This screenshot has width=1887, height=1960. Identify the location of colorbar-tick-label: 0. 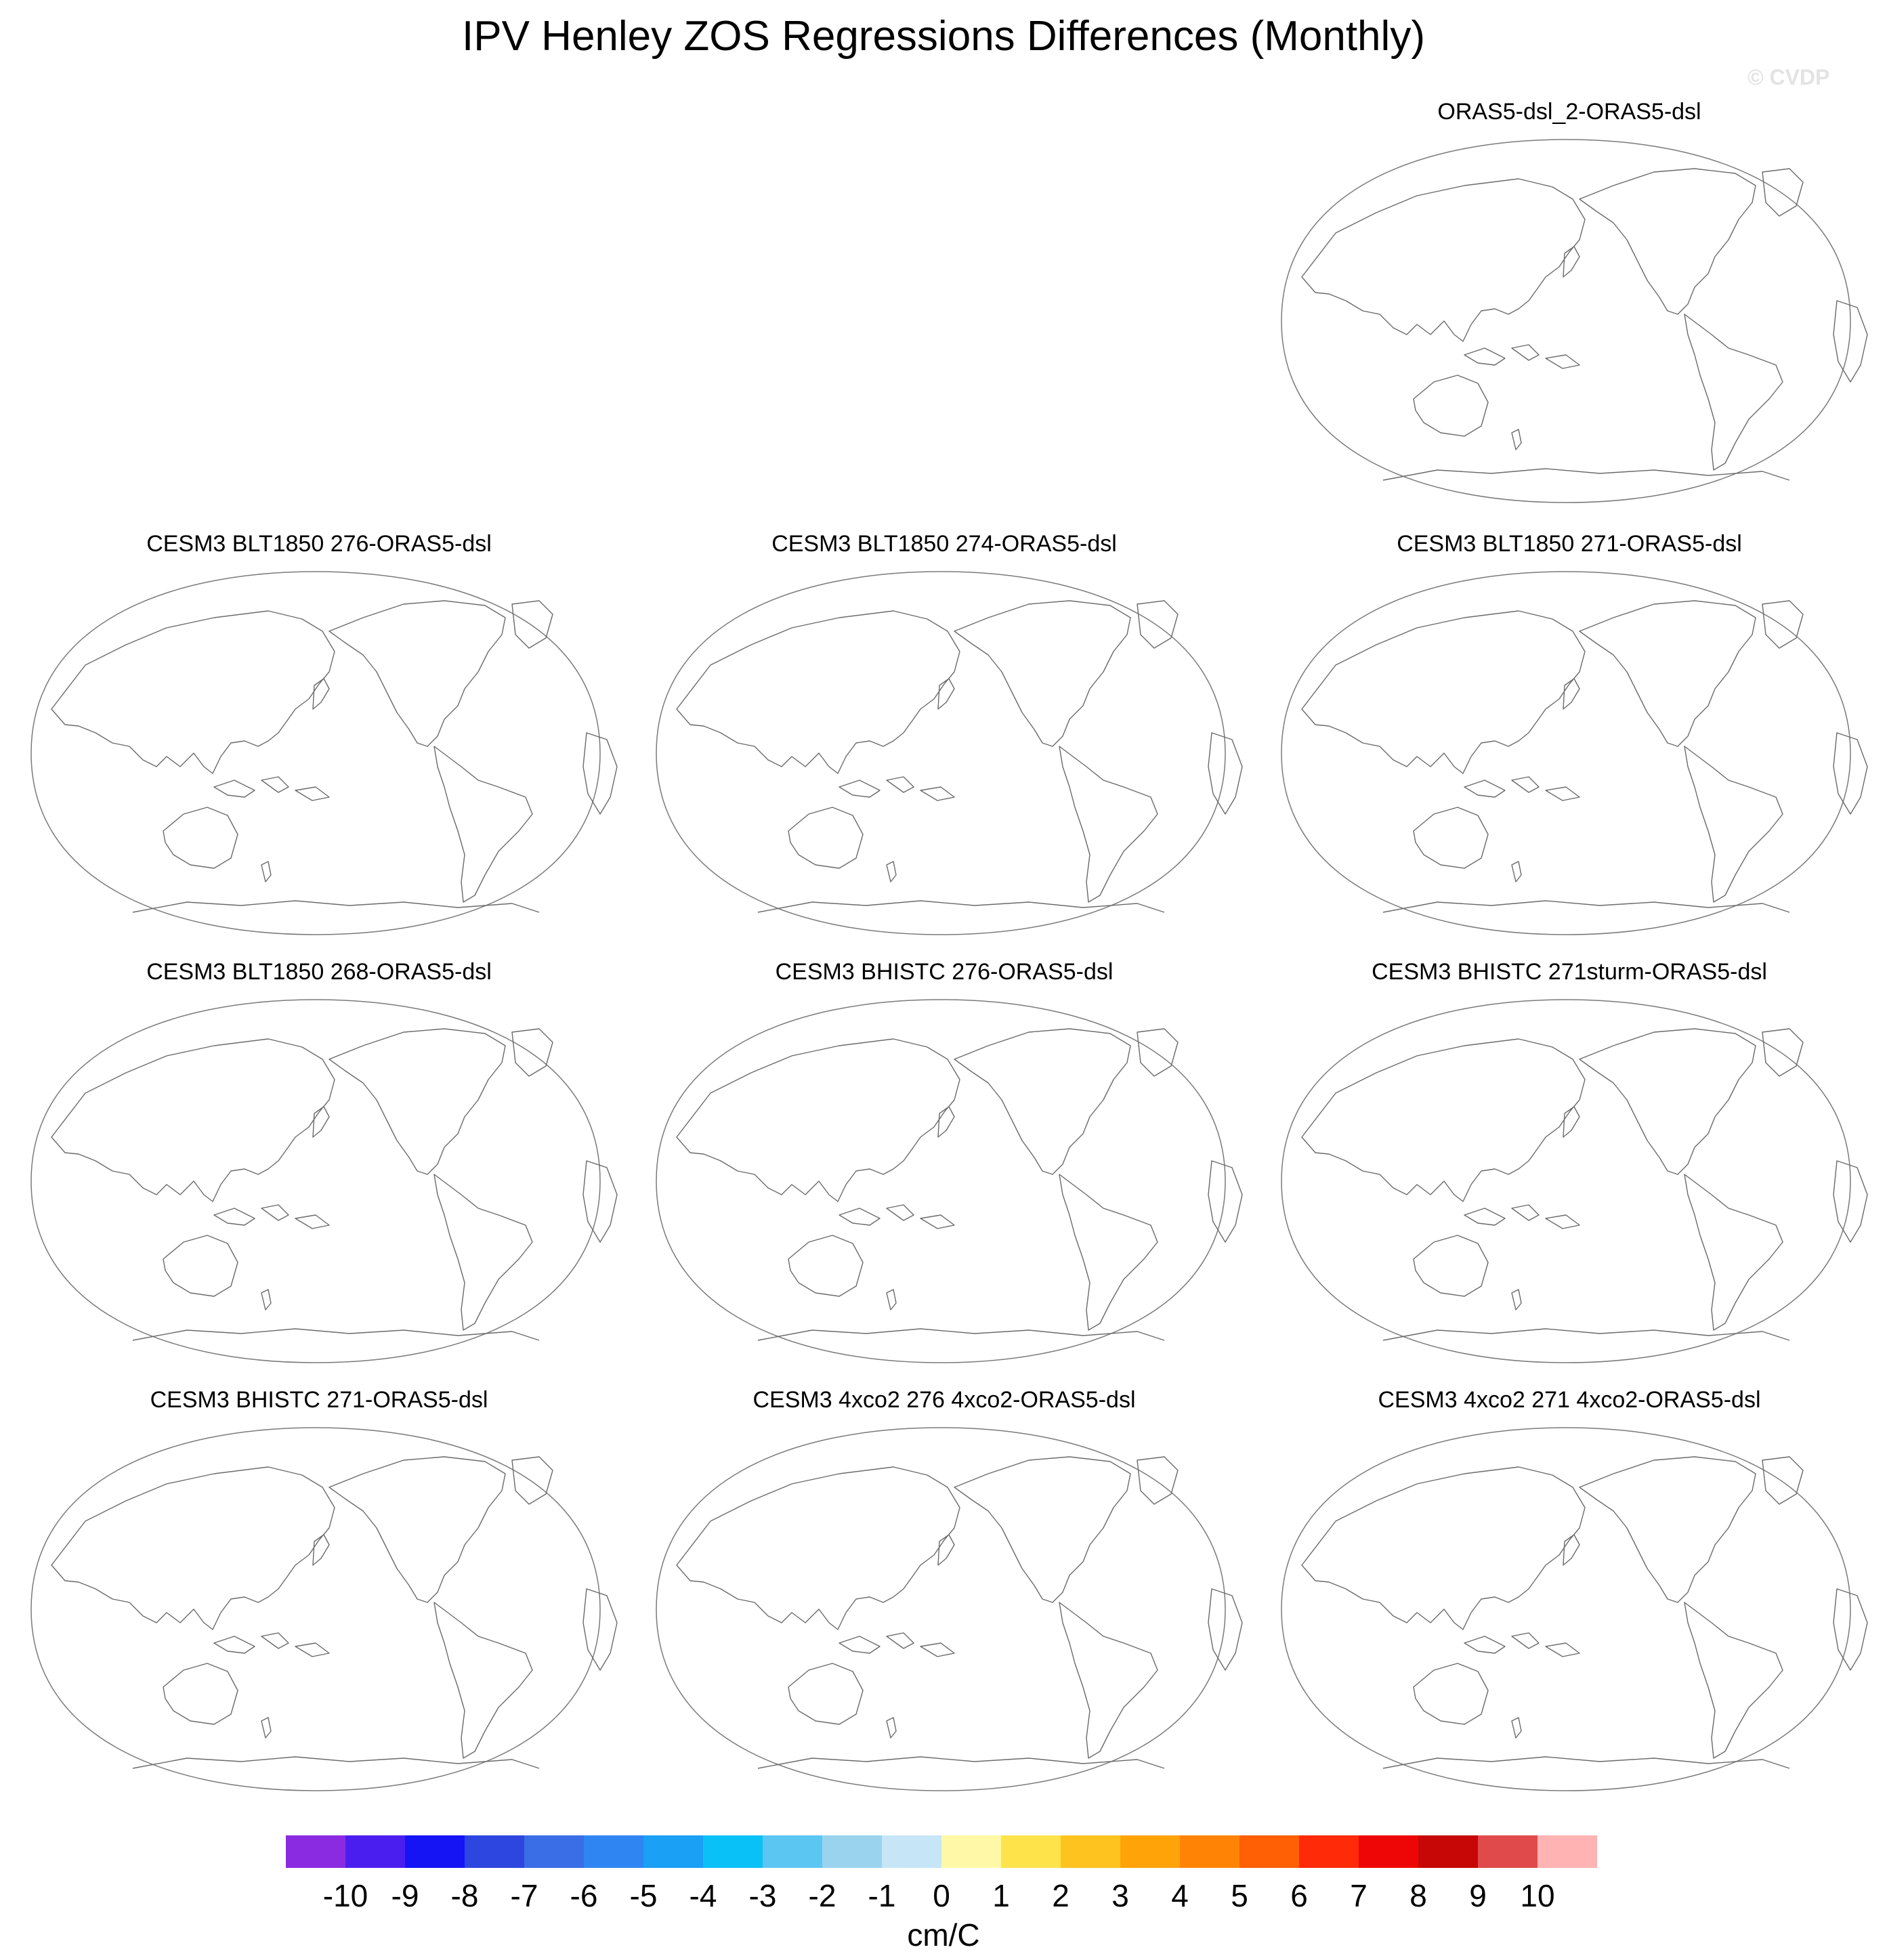
(942, 1895).